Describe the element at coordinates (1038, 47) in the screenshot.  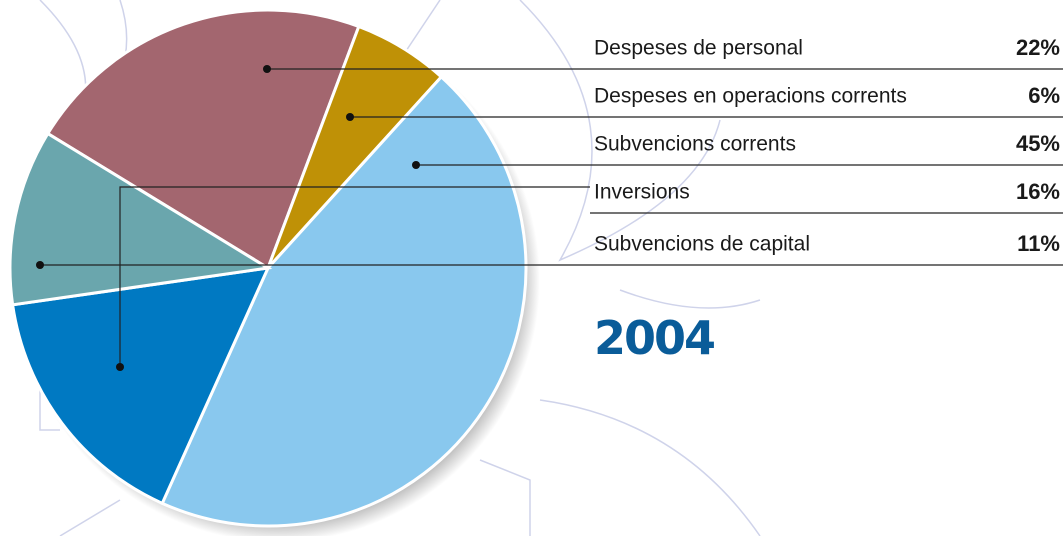
I see `value-label: 22%` at that location.